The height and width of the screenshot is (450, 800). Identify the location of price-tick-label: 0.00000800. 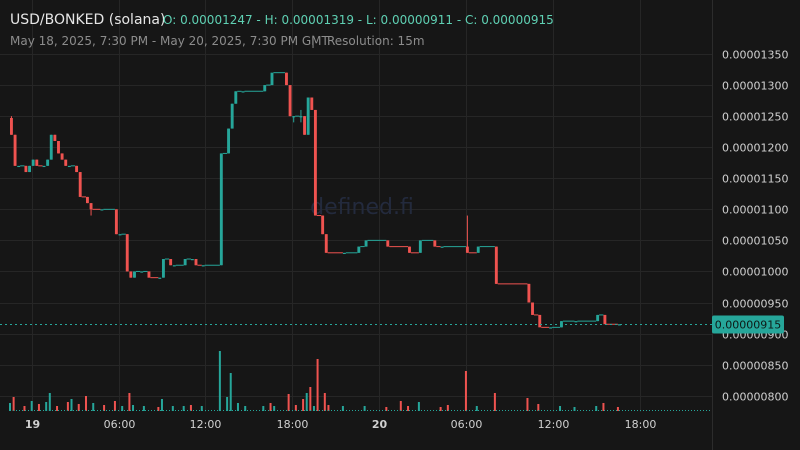
(755, 397).